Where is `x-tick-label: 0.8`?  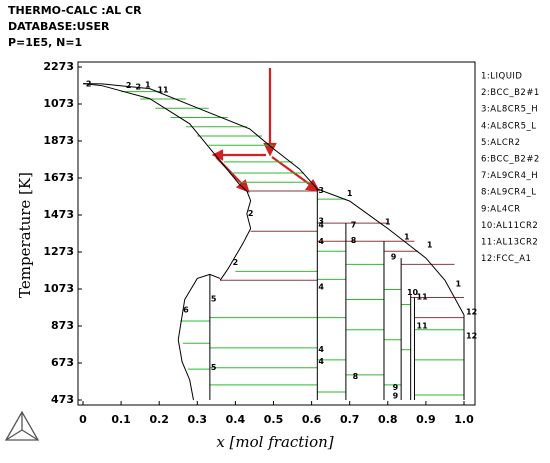 x-tick-label: 0.8 is located at coordinates (388, 419).